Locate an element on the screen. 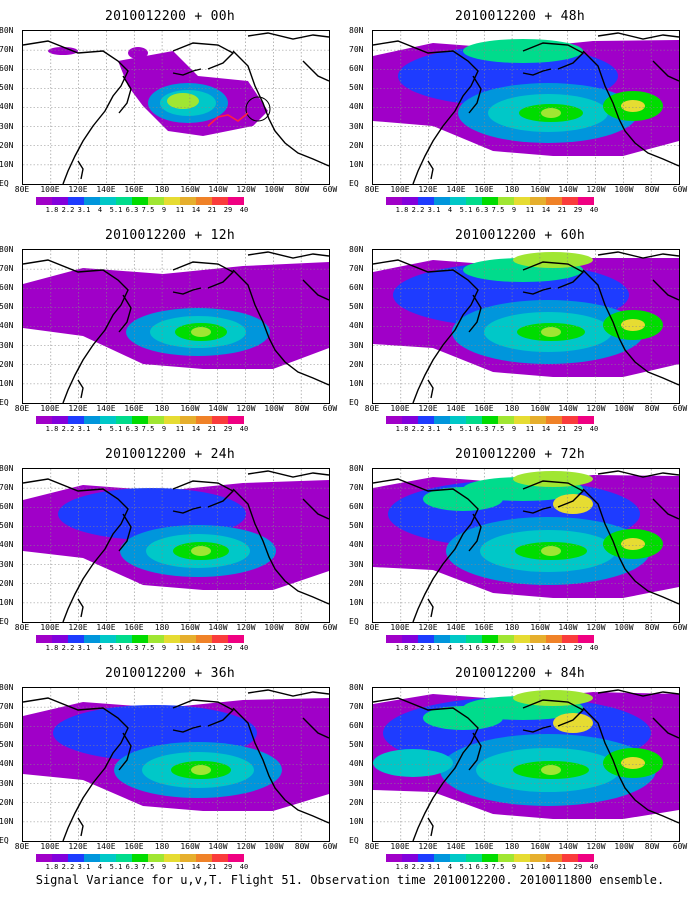 Image resolution: width=700 pixels, height=900 pixels. coastline-philippines is located at coordinates (430, 608).